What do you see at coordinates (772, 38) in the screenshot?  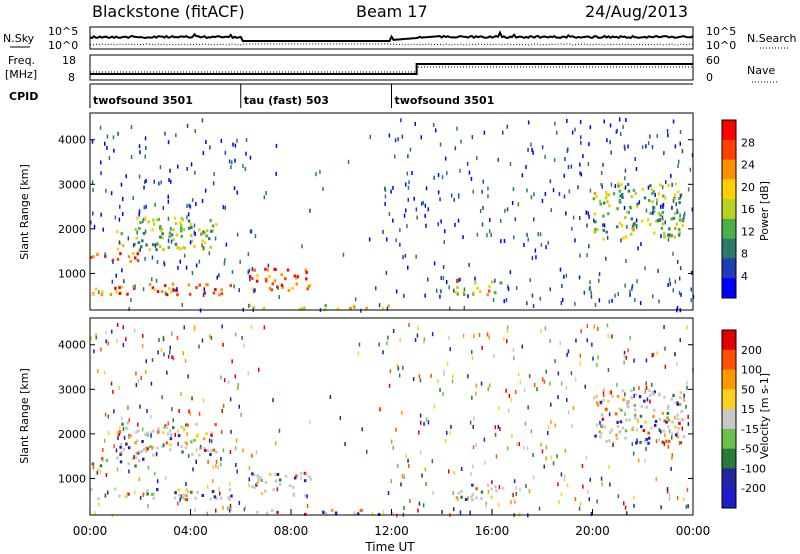 I see `noise-search-label: N.Search` at bounding box center [772, 38].